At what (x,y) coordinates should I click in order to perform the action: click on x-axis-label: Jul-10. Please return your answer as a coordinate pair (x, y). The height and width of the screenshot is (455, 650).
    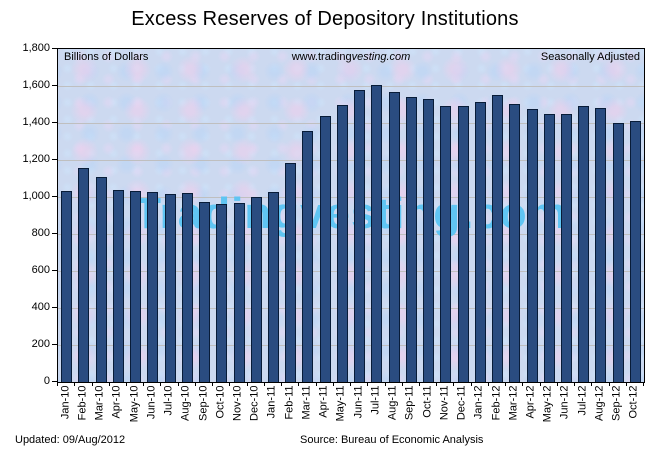
    Looking at the image, I should click on (168, 400).